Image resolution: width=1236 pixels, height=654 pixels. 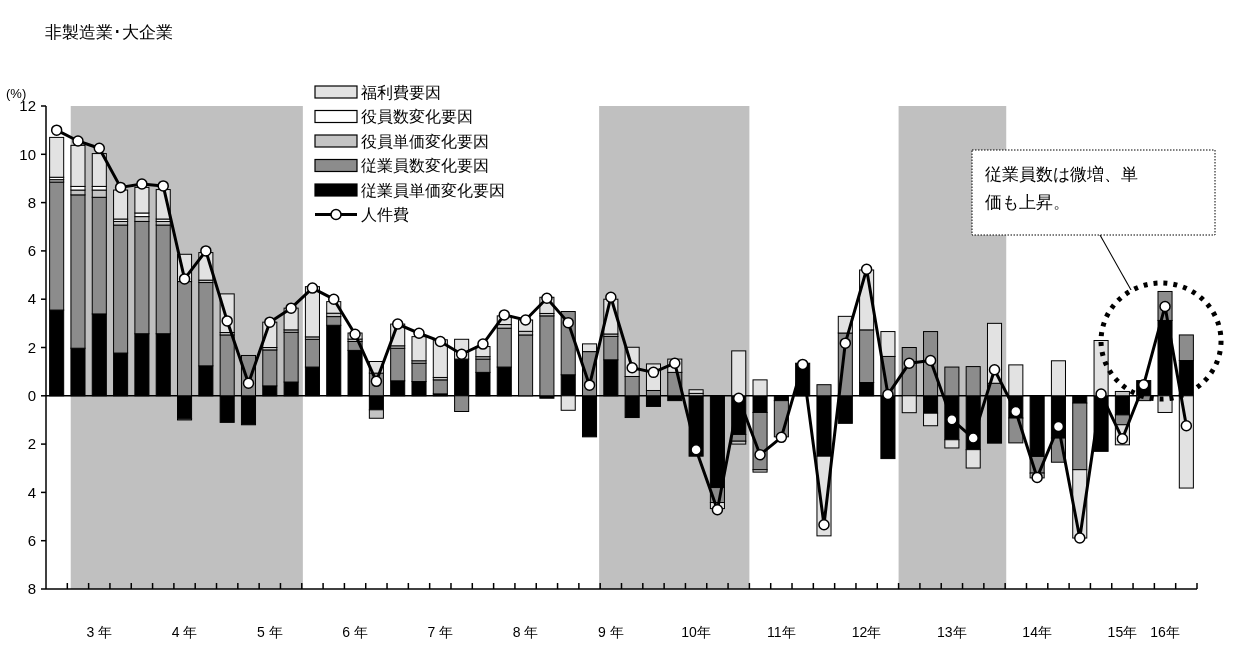 I want to click on x-tick-label: 13年, so click(x=952, y=632).